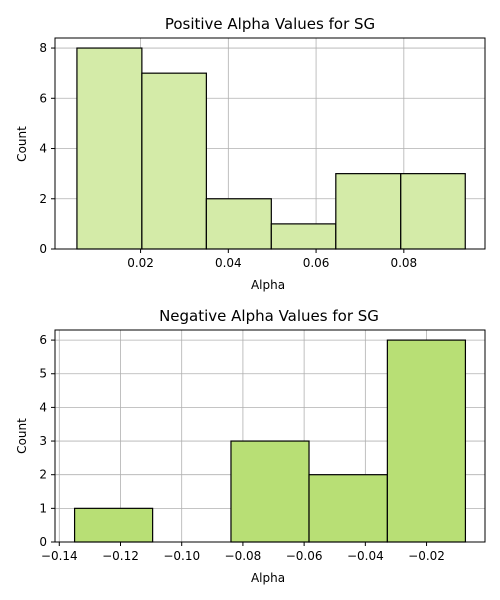 The image size is (500, 600). What do you see at coordinates (426, 556) in the screenshot?
I see `x-tick-label: −0.02` at bounding box center [426, 556].